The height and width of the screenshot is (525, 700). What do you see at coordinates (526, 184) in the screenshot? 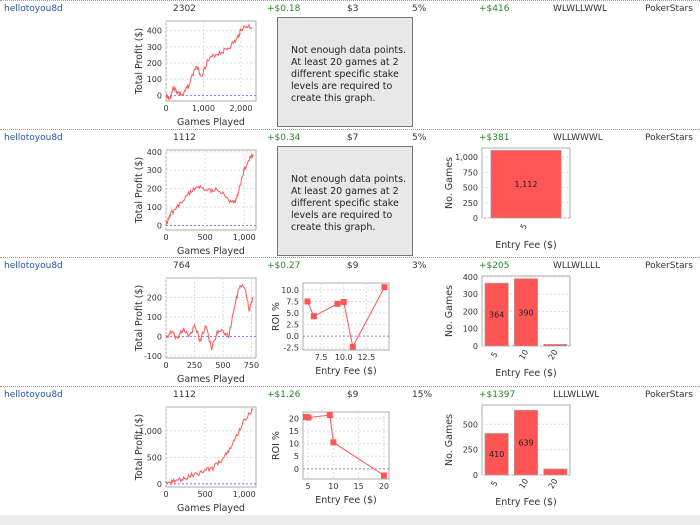
I see `bar-value-label: 1,112` at bounding box center [526, 184].